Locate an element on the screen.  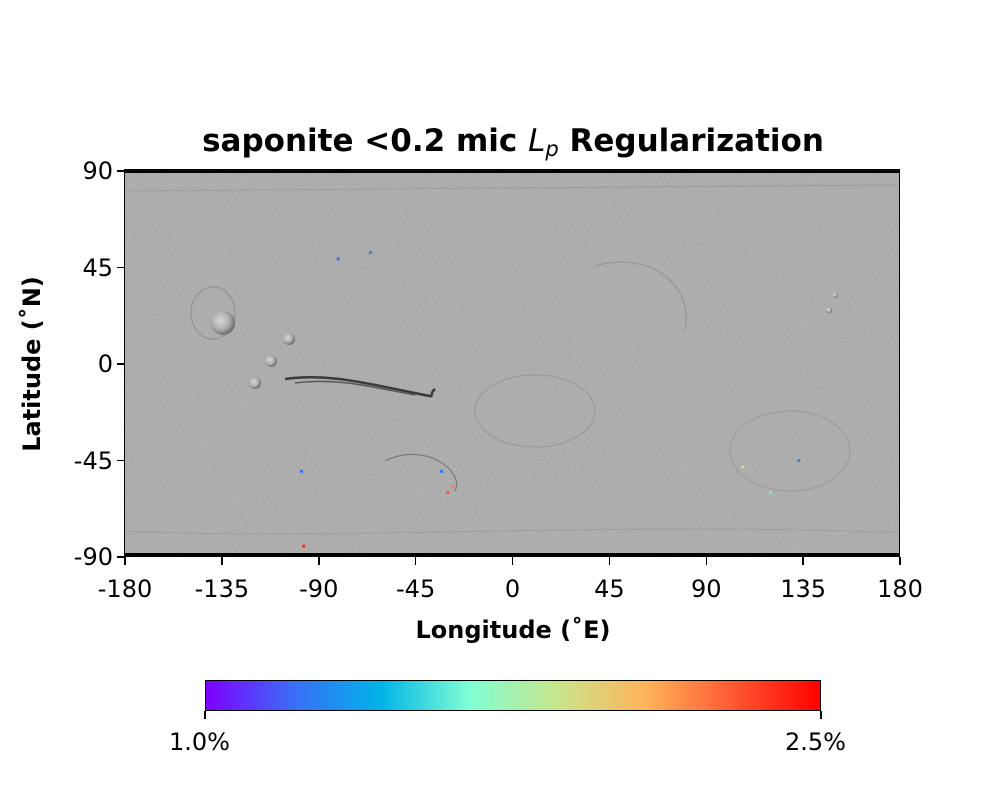
x-tick-label: 45 is located at coordinates (609, 589).